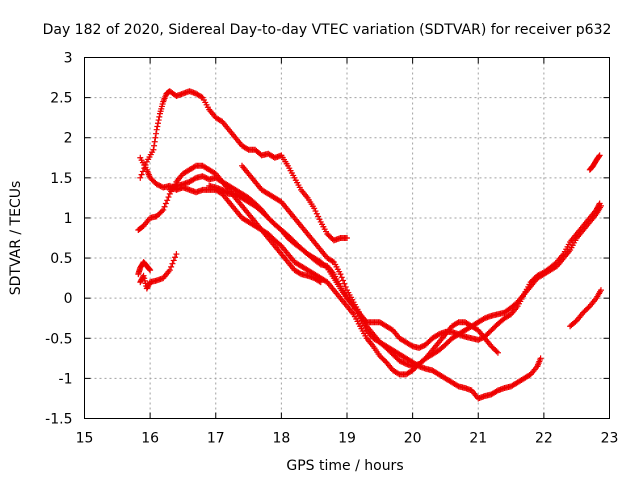  I want to click on y-axis-label: SDTVAR / TECUs, so click(16, 238).